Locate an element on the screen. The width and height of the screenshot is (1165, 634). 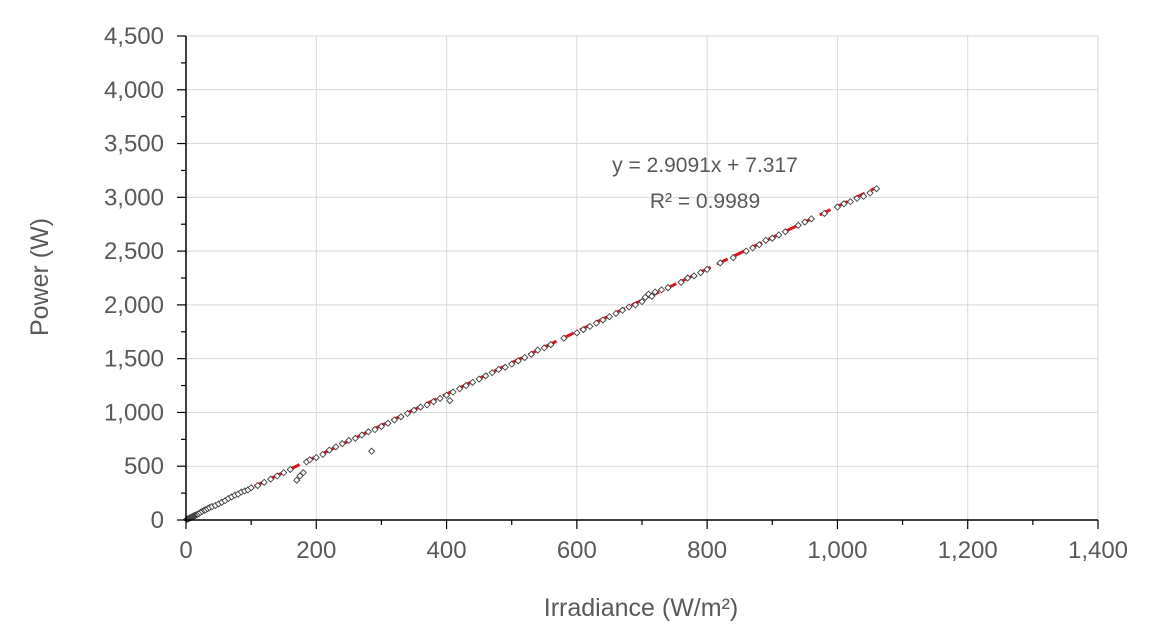
y-axis-title: Power (W) is located at coordinates (40, 277).